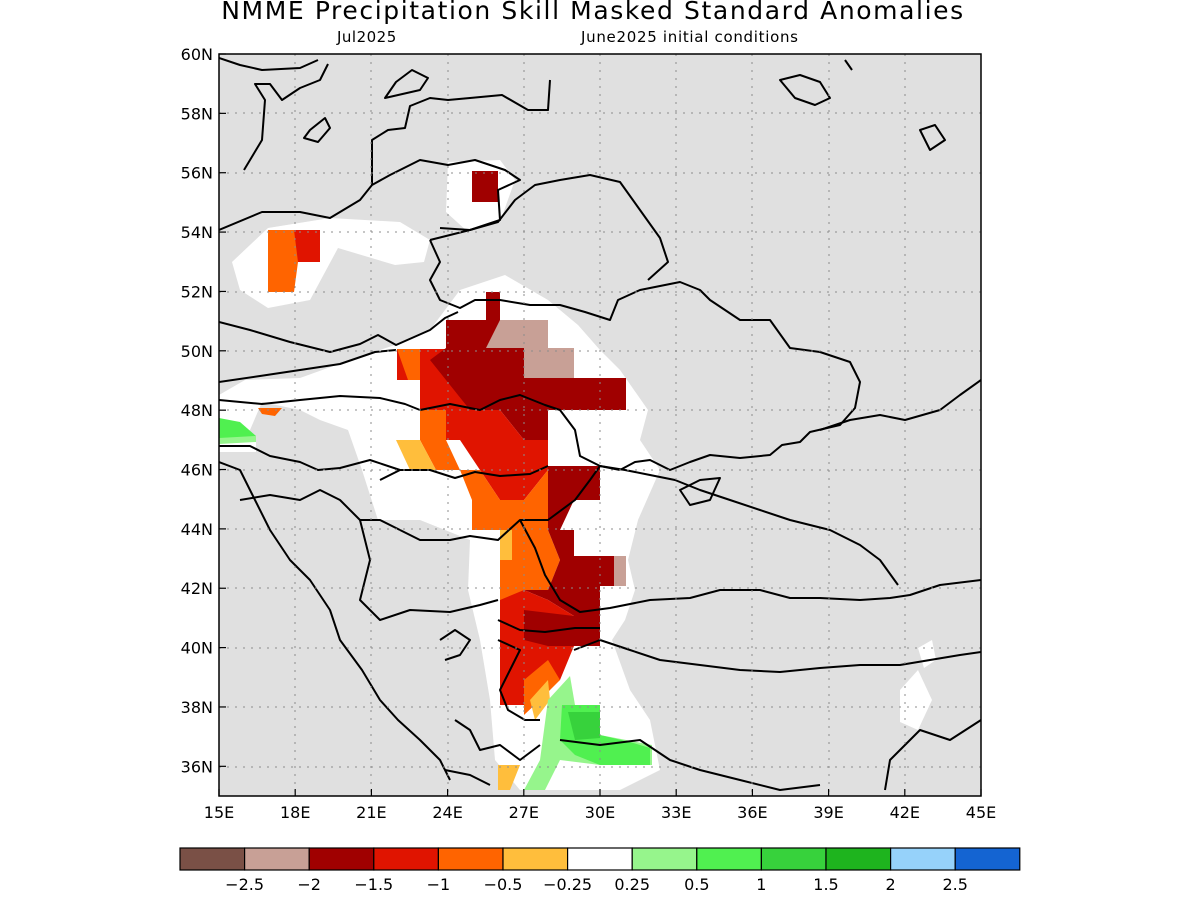  Describe the element at coordinates (295, 812) in the screenshot. I see `lon-tick-label: 18E` at that location.